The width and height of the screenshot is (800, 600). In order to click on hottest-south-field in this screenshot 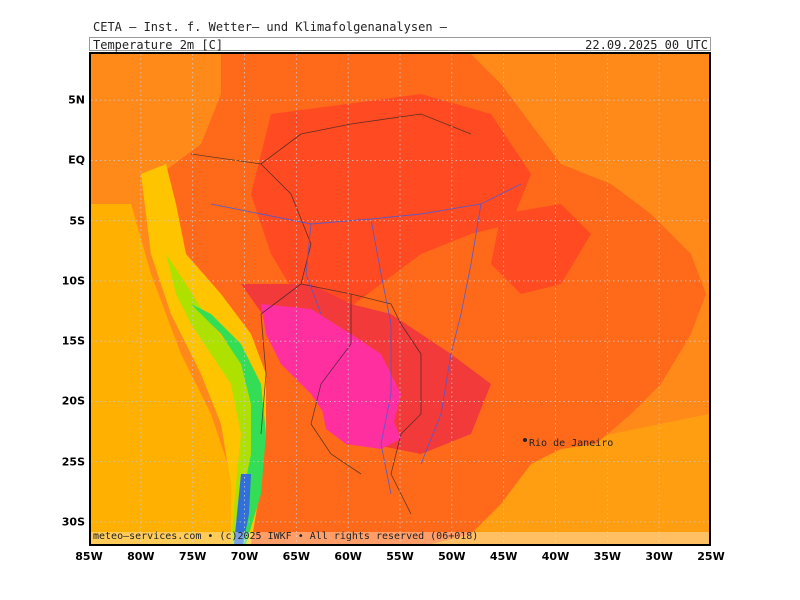, I will do `click(361, 424)`.